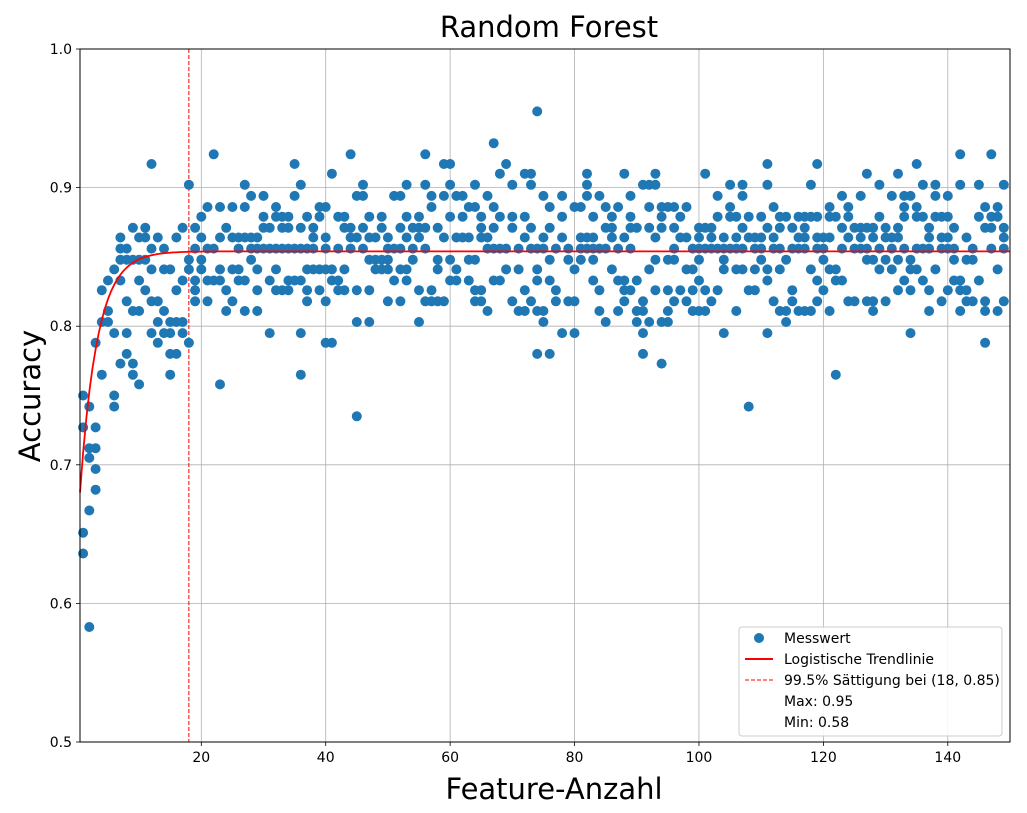 This screenshot has width=1027, height=813. Describe the element at coordinates (326, 758) in the screenshot. I see `x-tick-label: 40` at that location.